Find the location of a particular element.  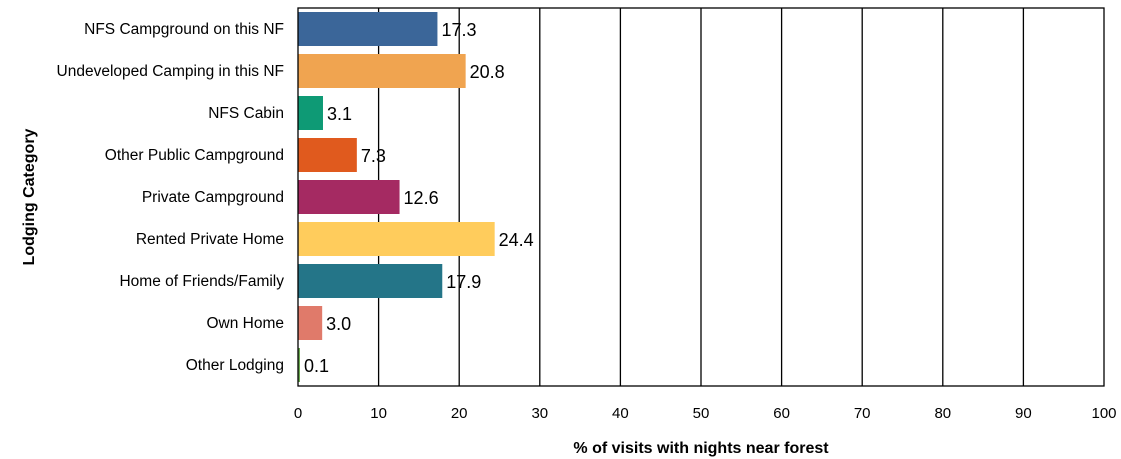

x-tick-label: 50 is located at coordinates (701, 413).